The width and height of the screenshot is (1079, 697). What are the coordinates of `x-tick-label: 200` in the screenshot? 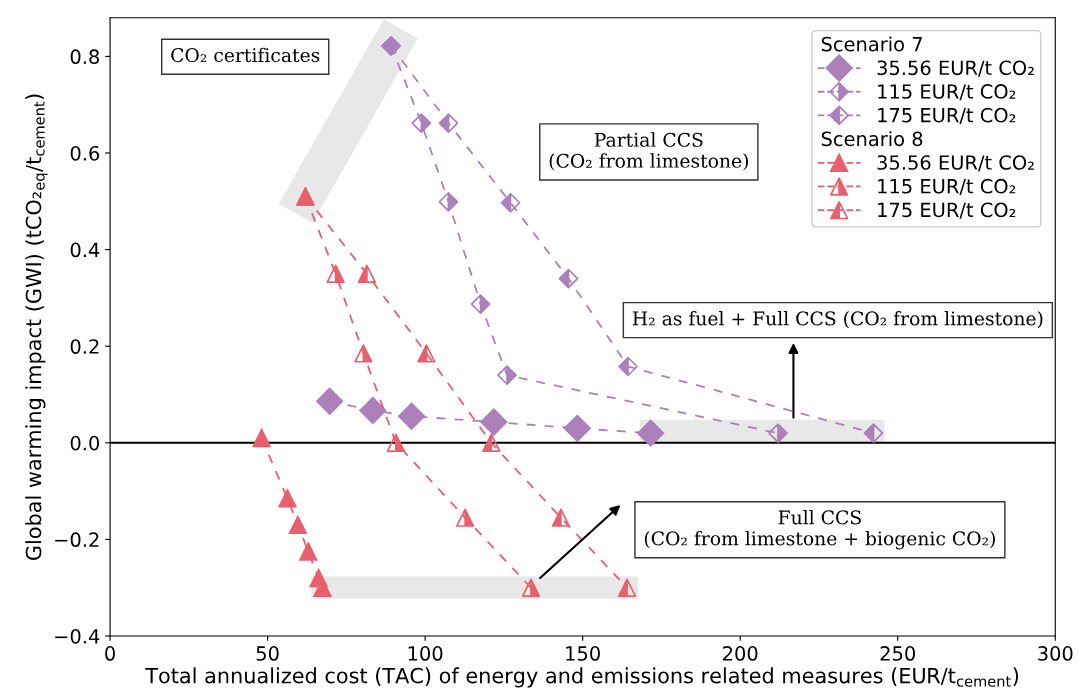 It's located at (740, 653).